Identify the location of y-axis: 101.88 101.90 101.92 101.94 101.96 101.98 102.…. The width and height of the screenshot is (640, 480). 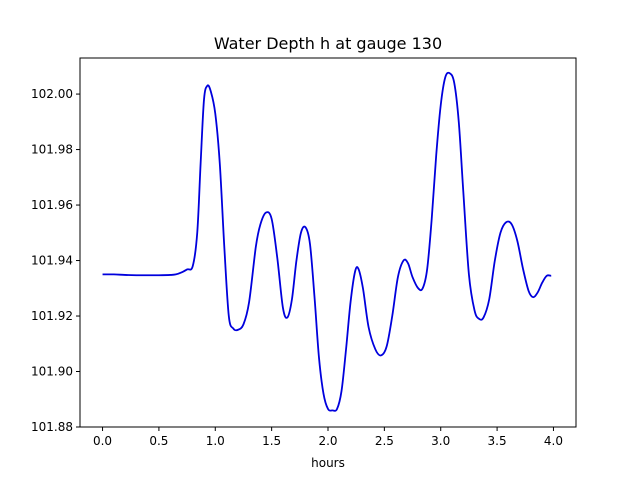
(55, 260).